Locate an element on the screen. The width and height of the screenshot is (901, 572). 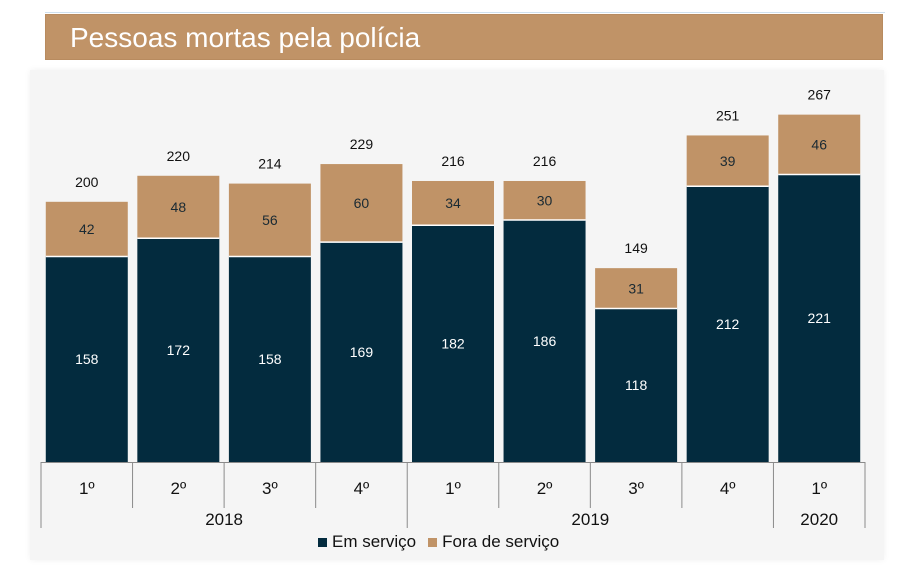
data-label-total: 220 is located at coordinates (179, 156).